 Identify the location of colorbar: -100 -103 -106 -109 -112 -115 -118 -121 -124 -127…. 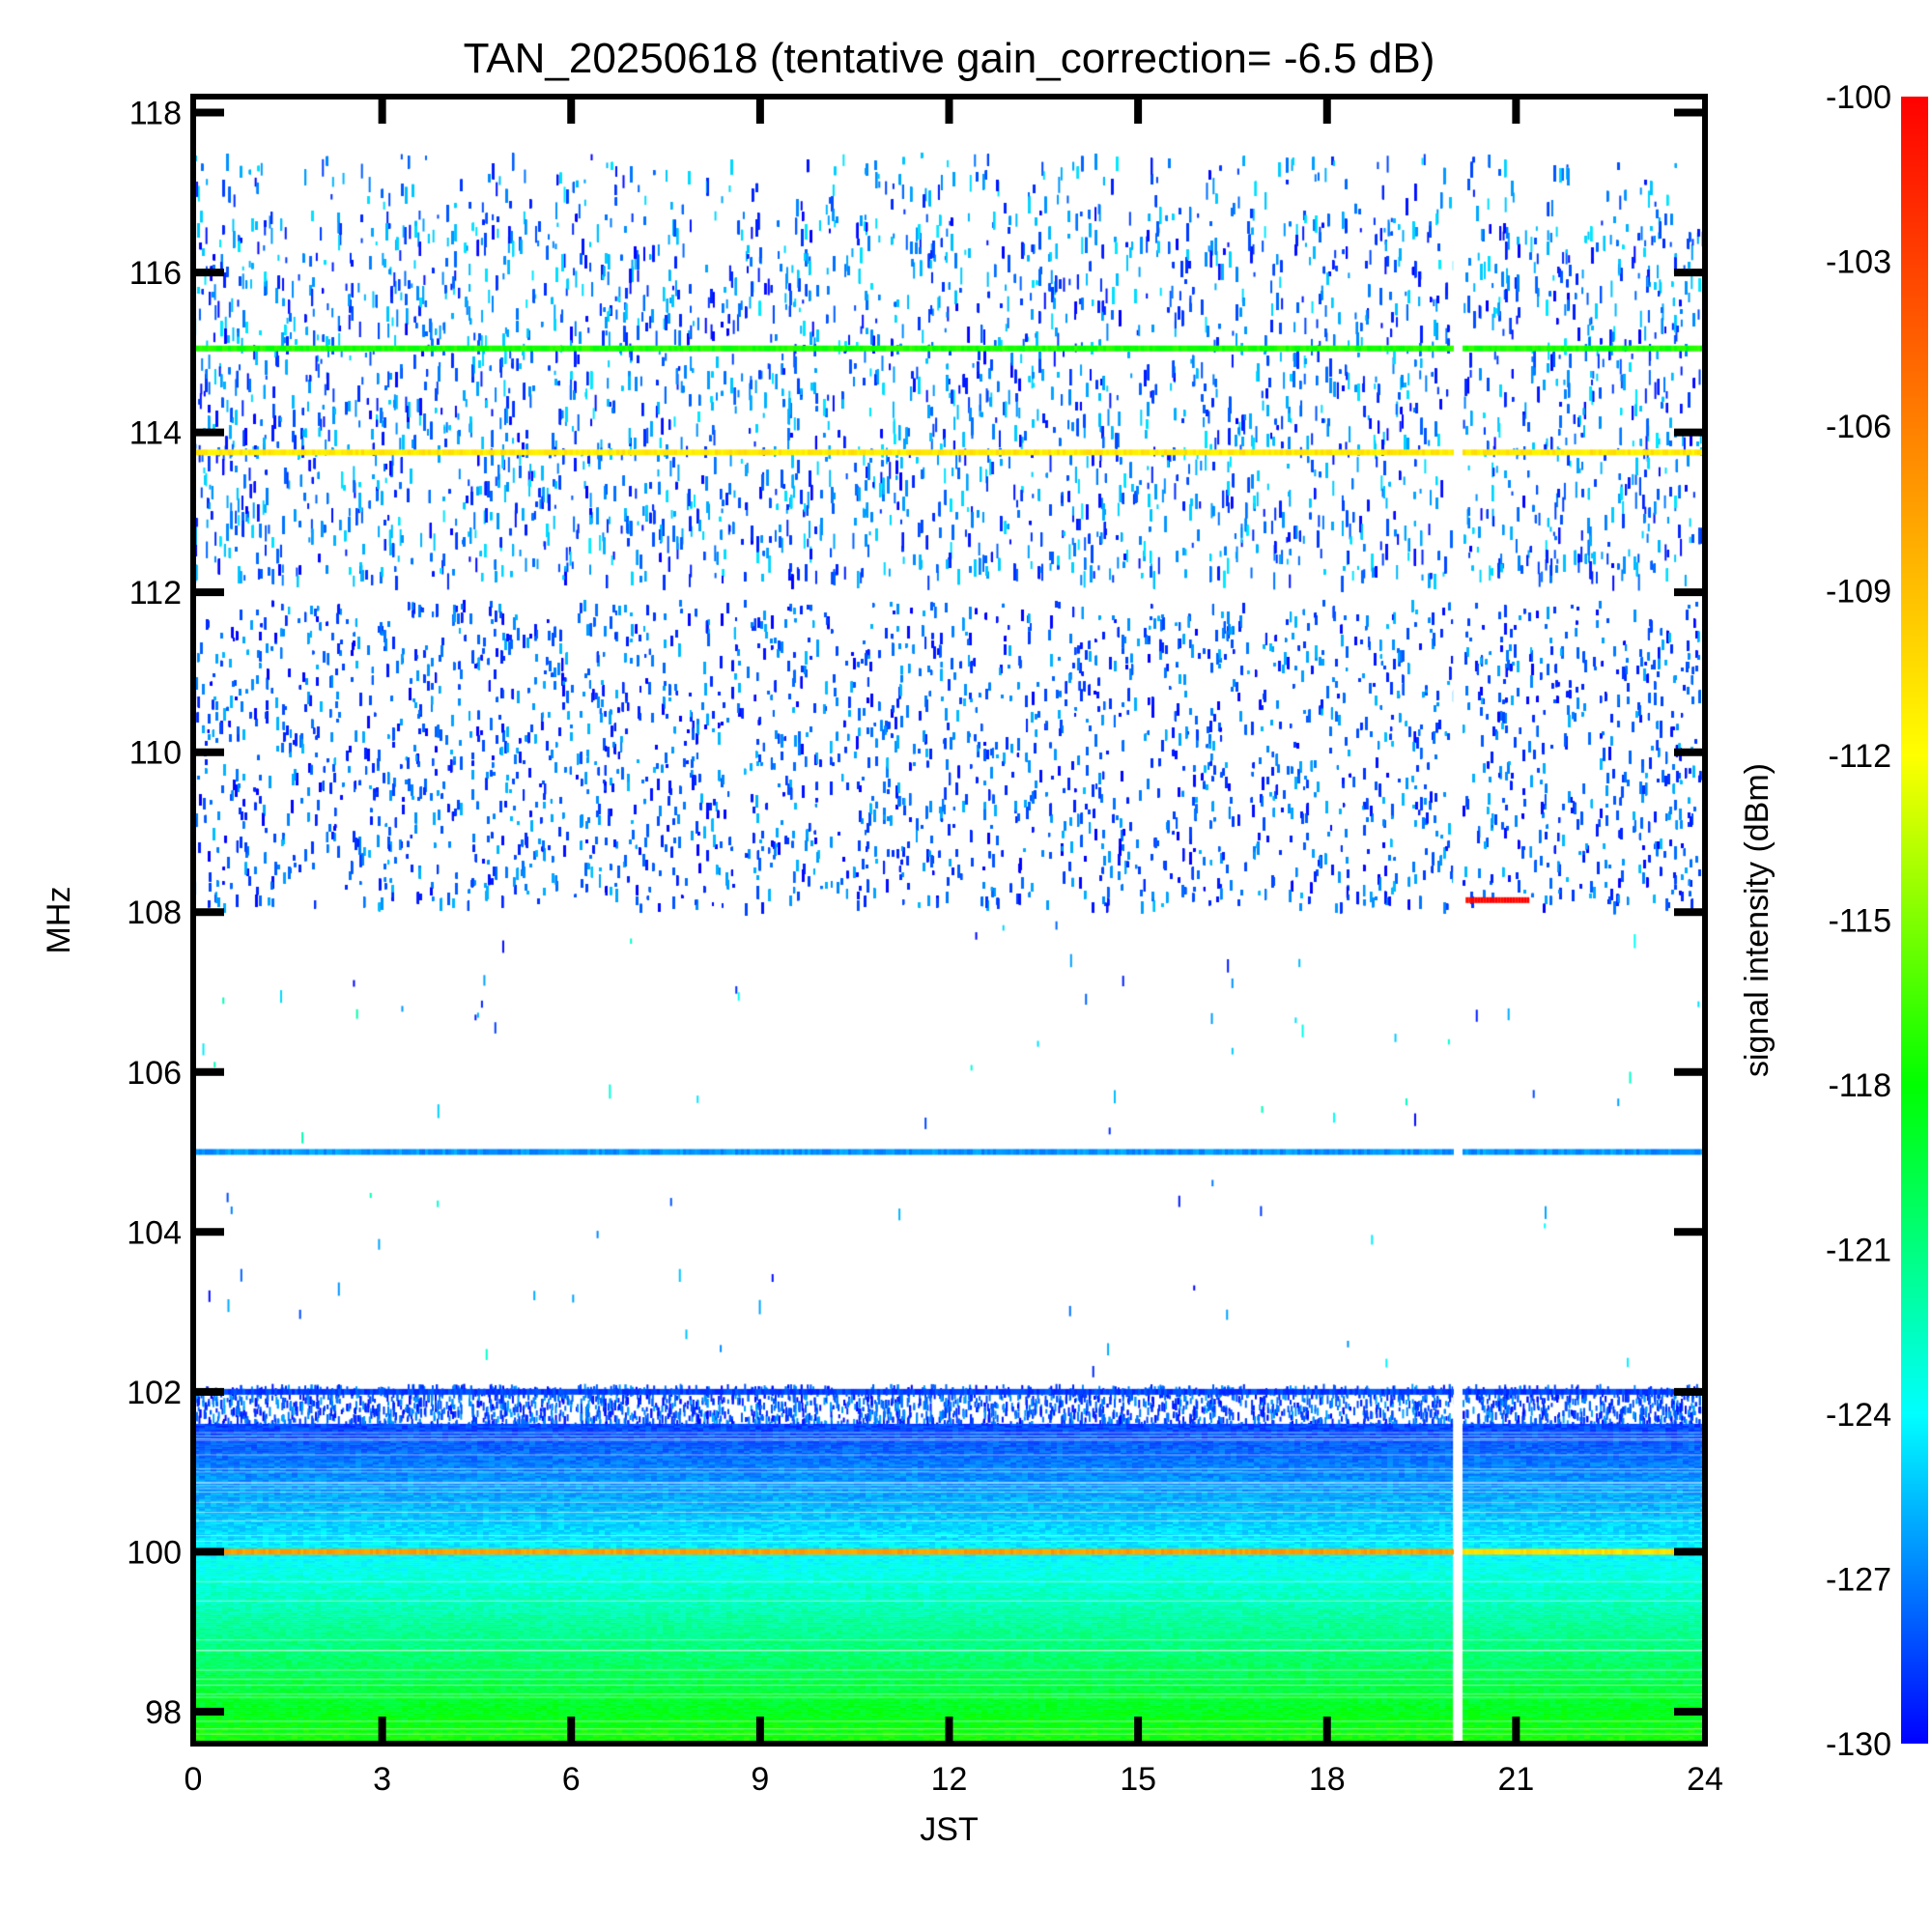
(1877, 921).